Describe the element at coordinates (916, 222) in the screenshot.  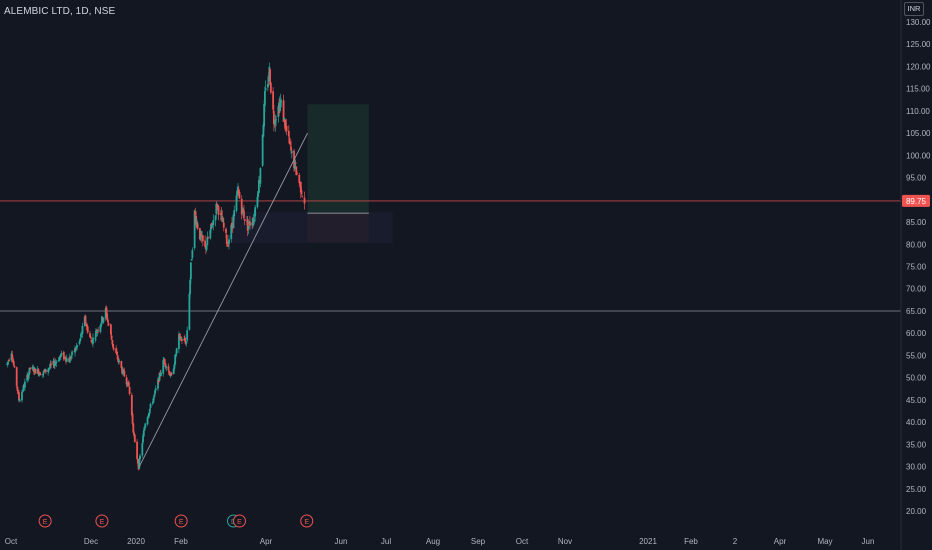
I see `price-tick-label: 85.00` at that location.